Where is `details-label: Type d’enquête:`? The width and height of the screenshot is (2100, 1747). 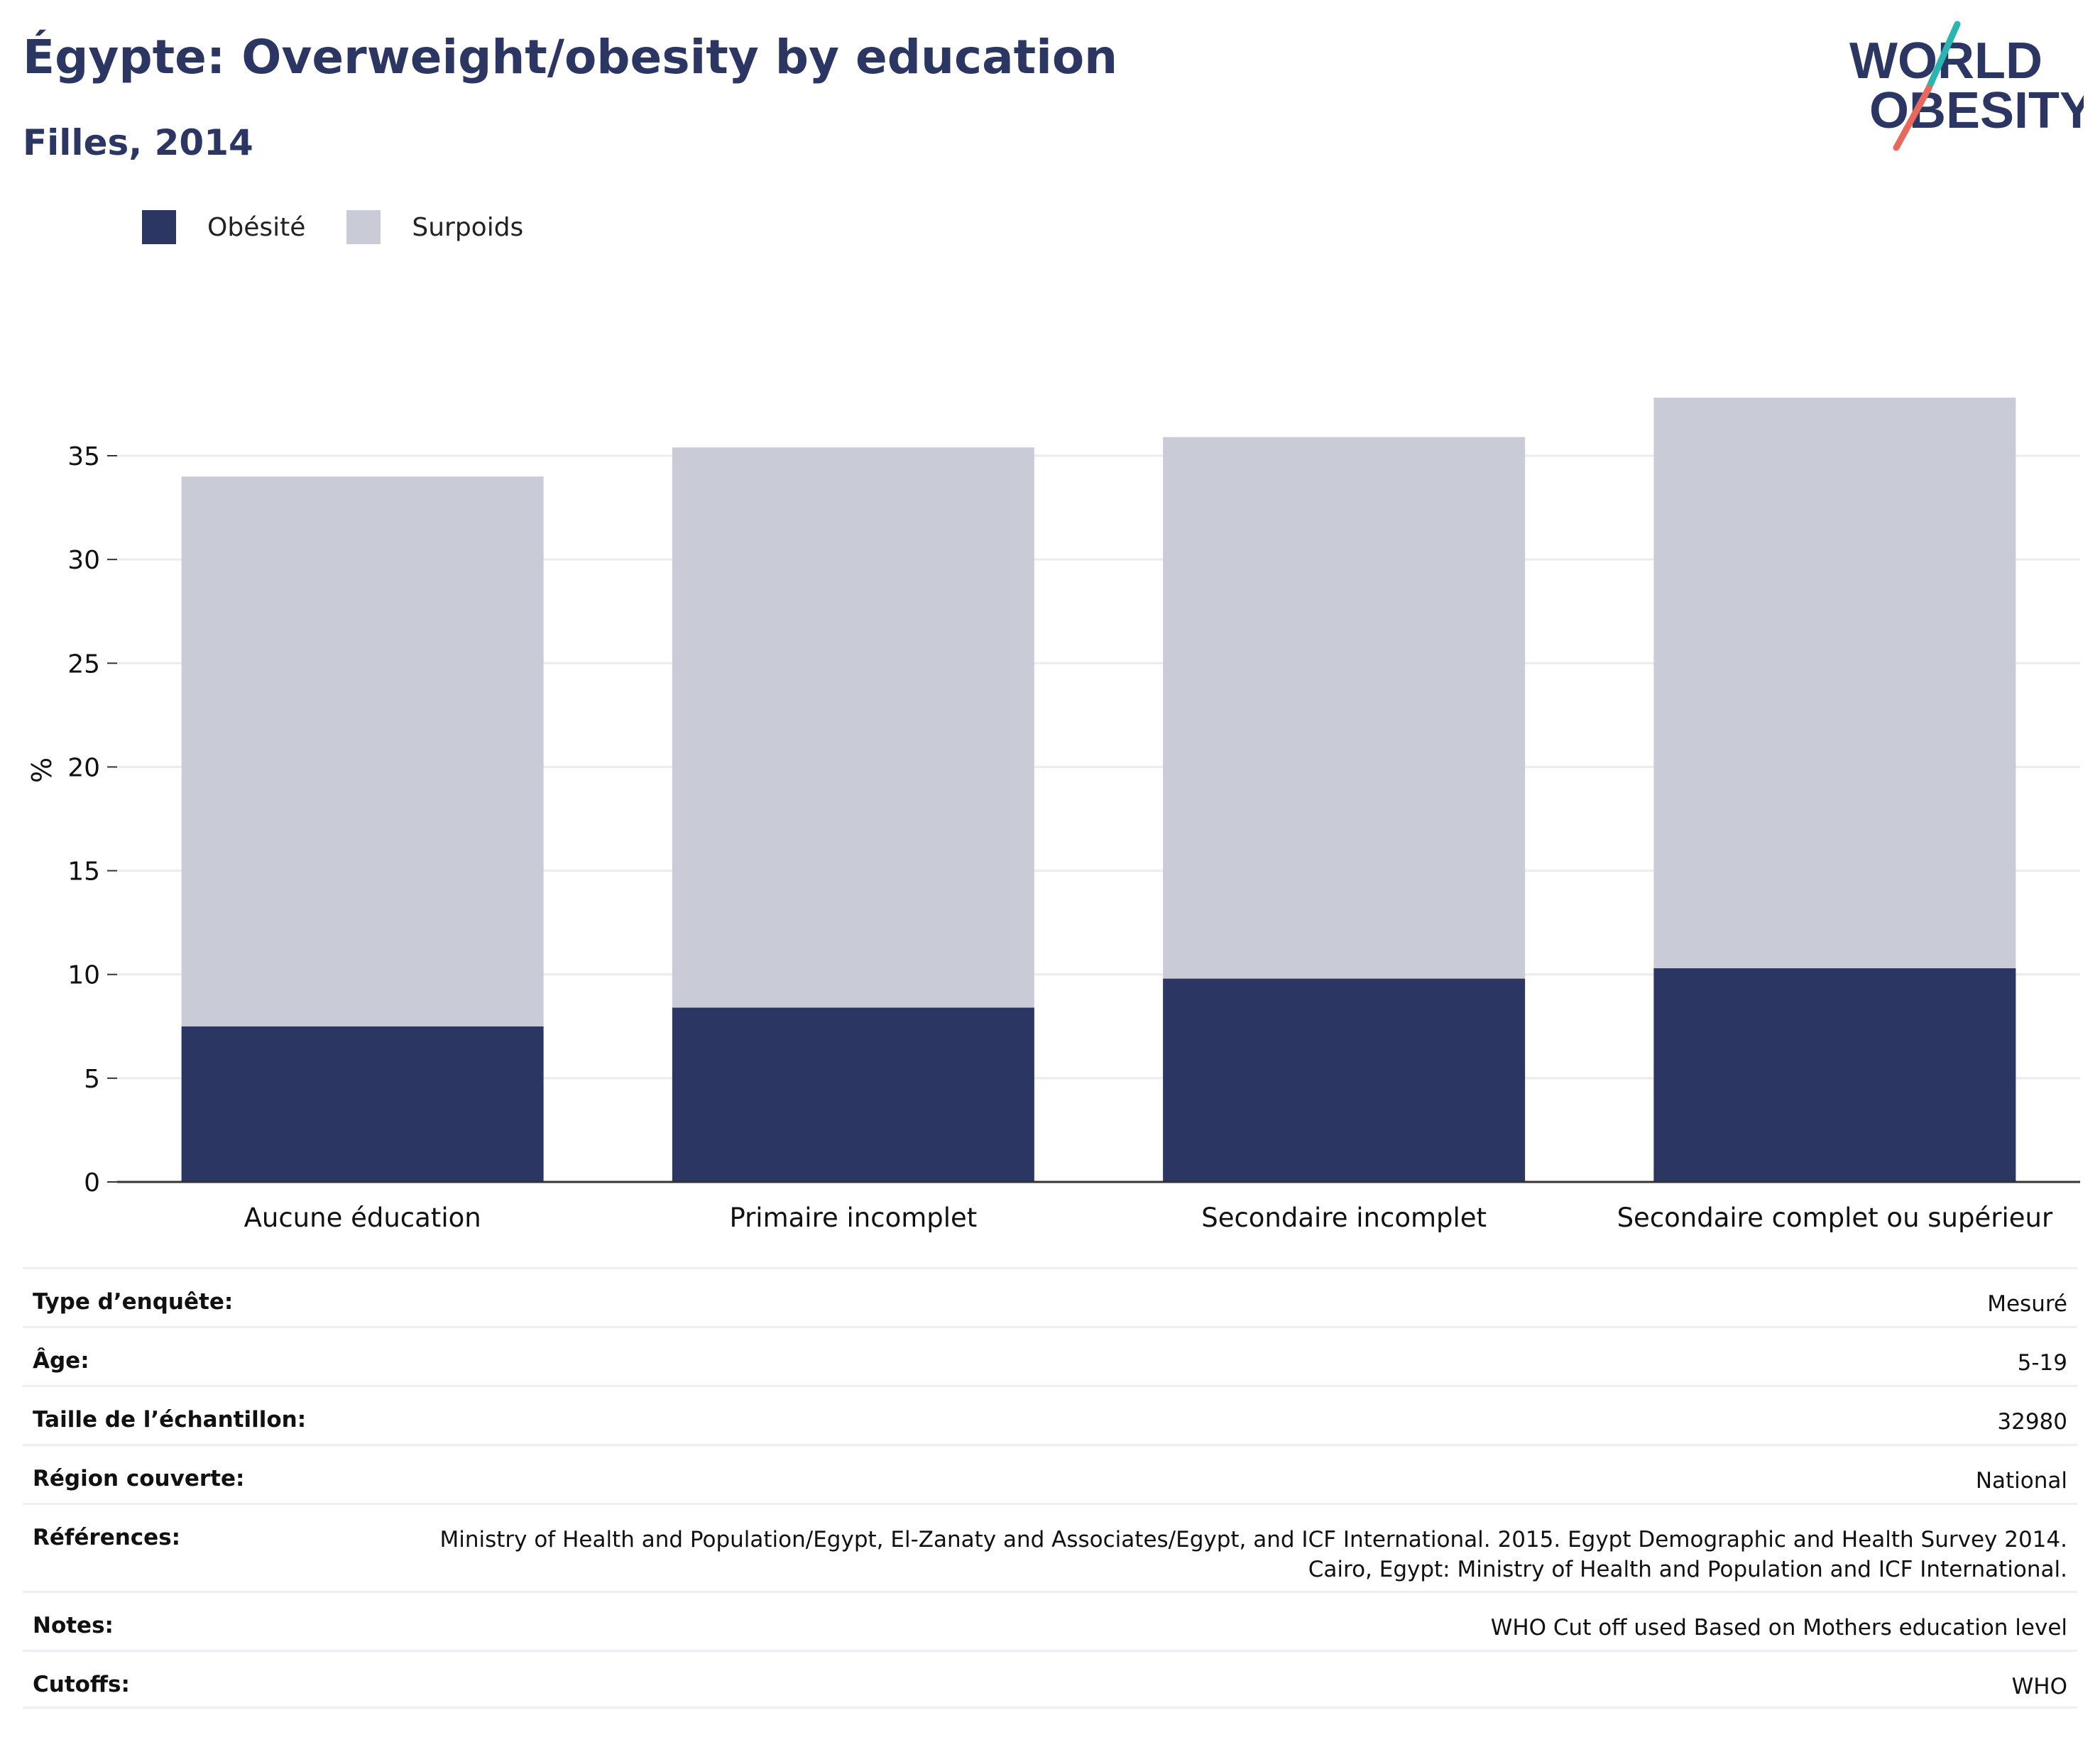
details-label: Type d’enquête: is located at coordinates (133, 1302).